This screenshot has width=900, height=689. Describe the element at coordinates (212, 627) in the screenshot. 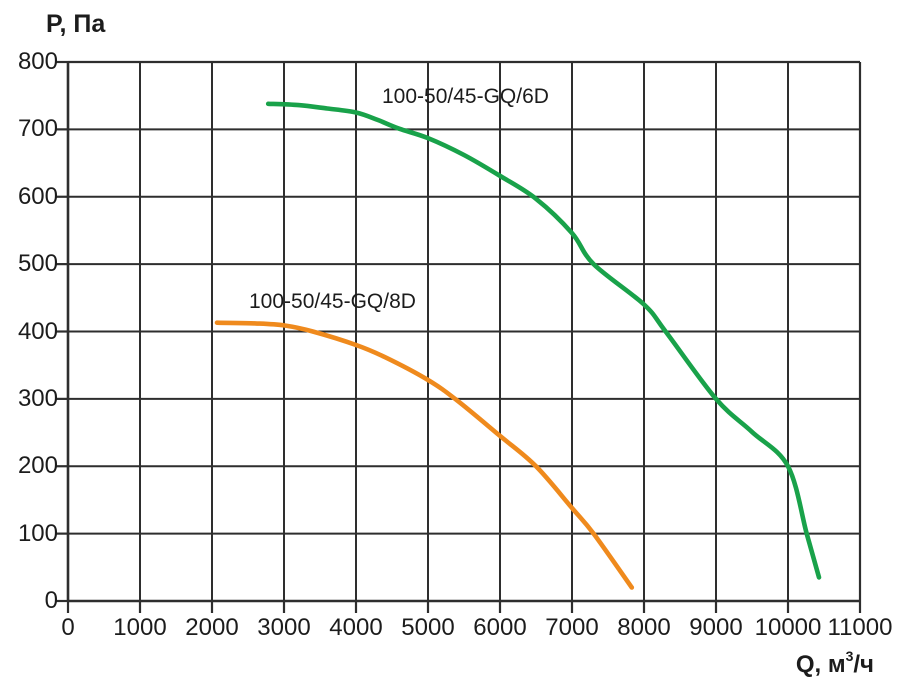

I see `x-tick-label: 2000` at that location.